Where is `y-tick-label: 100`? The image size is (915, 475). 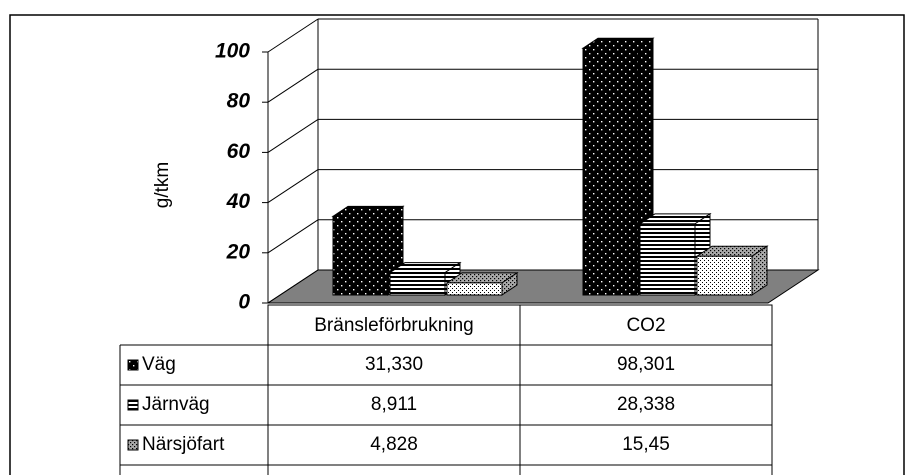
y-tick-label: 100 is located at coordinates (232, 51).